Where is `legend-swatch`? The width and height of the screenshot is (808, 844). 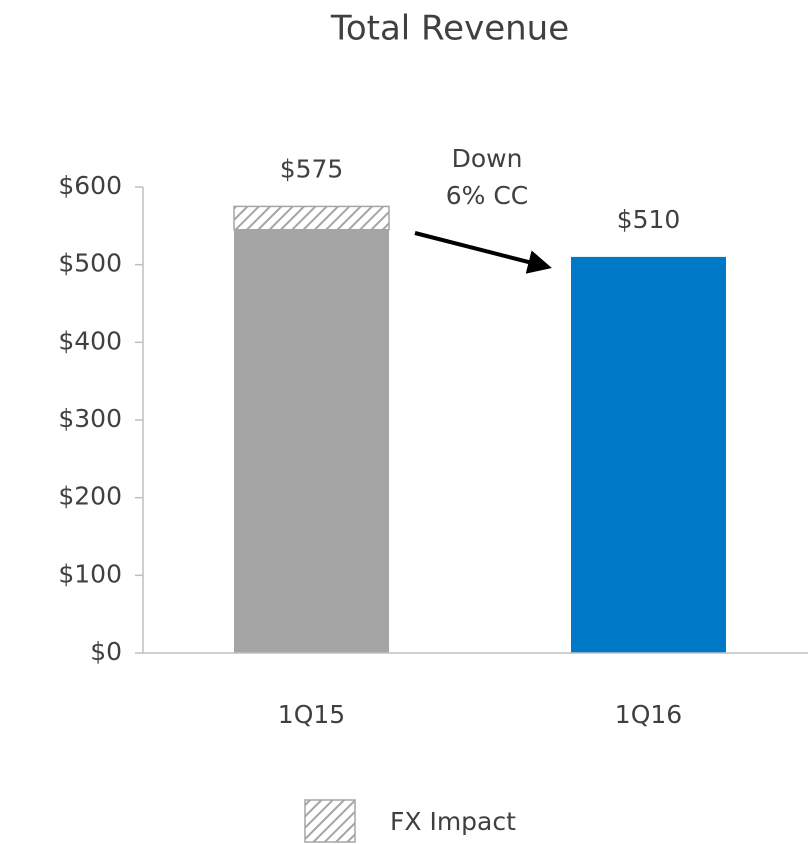
legend-swatch is located at coordinates (330, 821).